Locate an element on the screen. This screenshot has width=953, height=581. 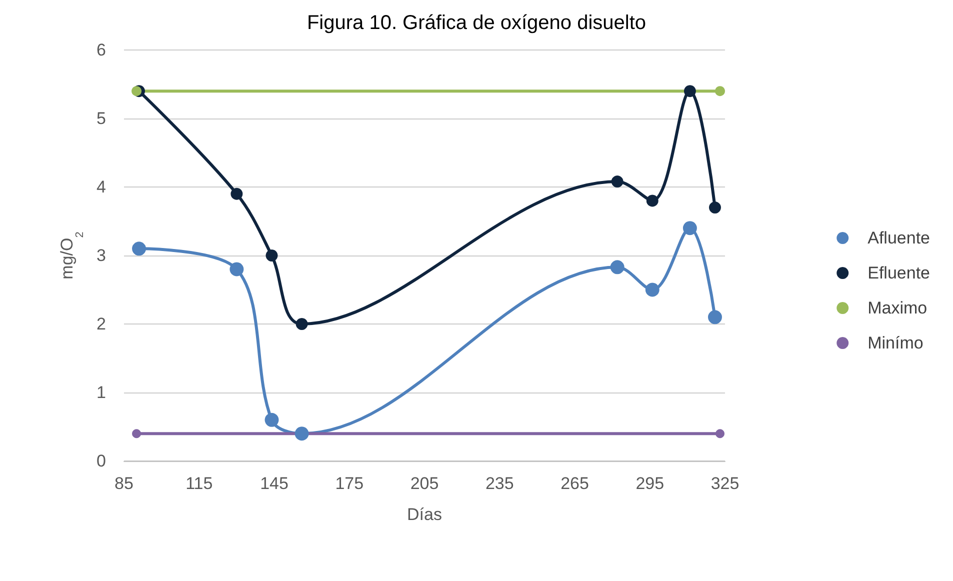
y-tick-label: 4 is located at coordinates (101, 187).